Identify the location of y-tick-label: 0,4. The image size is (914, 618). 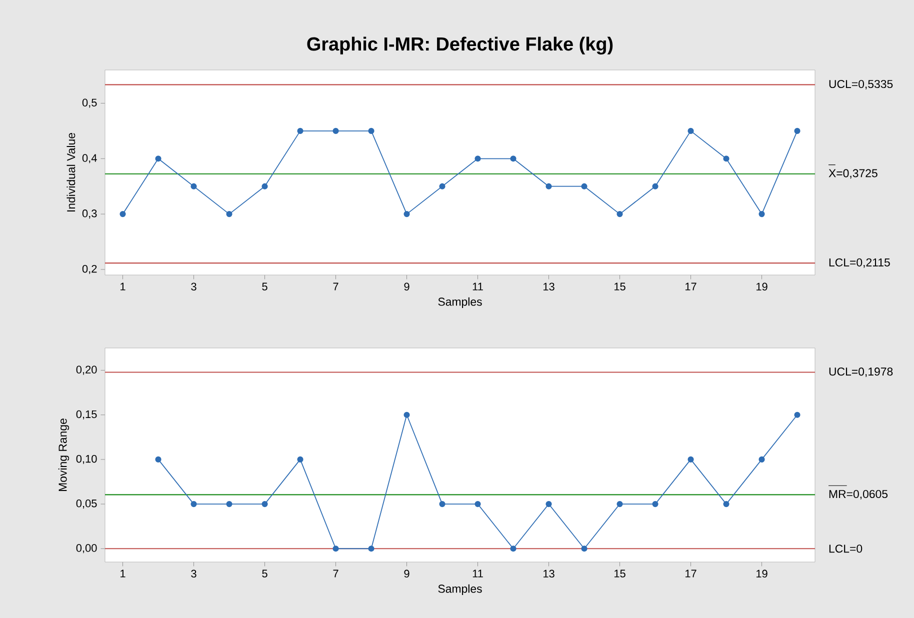
(89, 159).